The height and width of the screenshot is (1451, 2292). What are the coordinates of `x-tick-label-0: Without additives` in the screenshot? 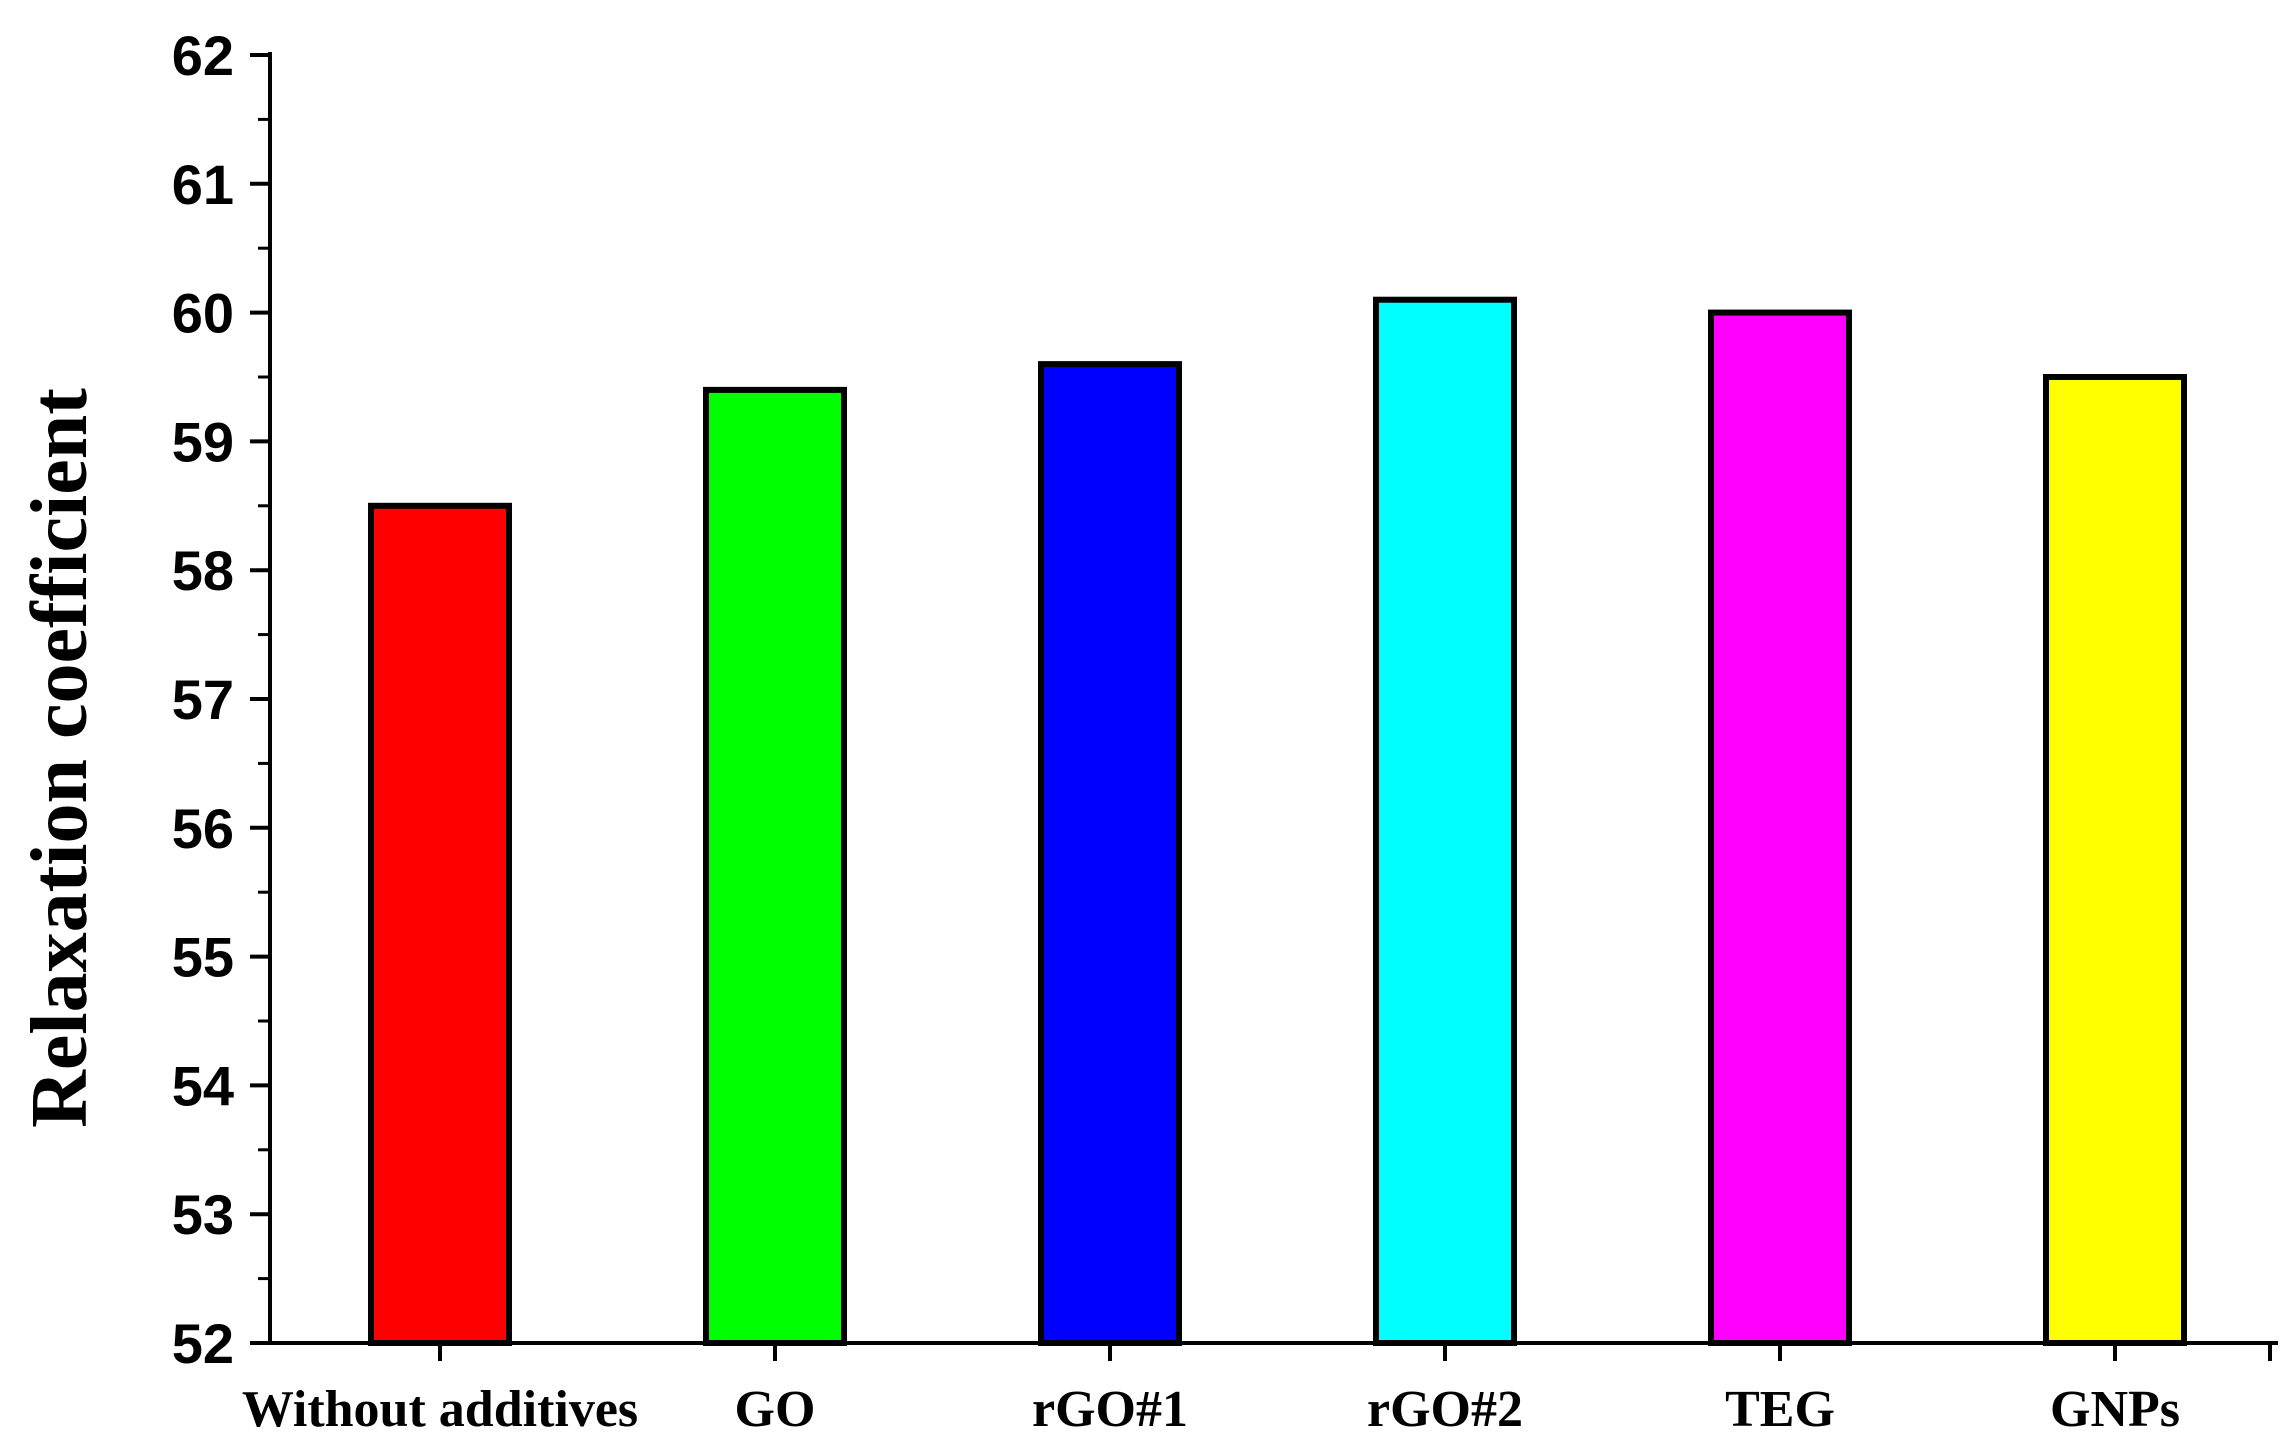 It's located at (440, 1409).